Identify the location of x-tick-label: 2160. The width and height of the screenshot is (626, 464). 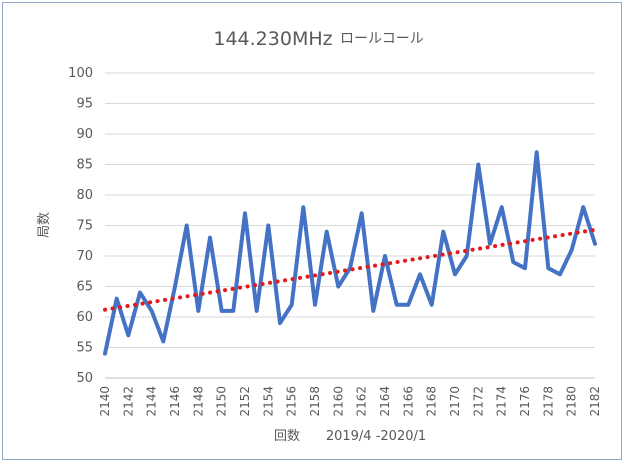
(338, 401).